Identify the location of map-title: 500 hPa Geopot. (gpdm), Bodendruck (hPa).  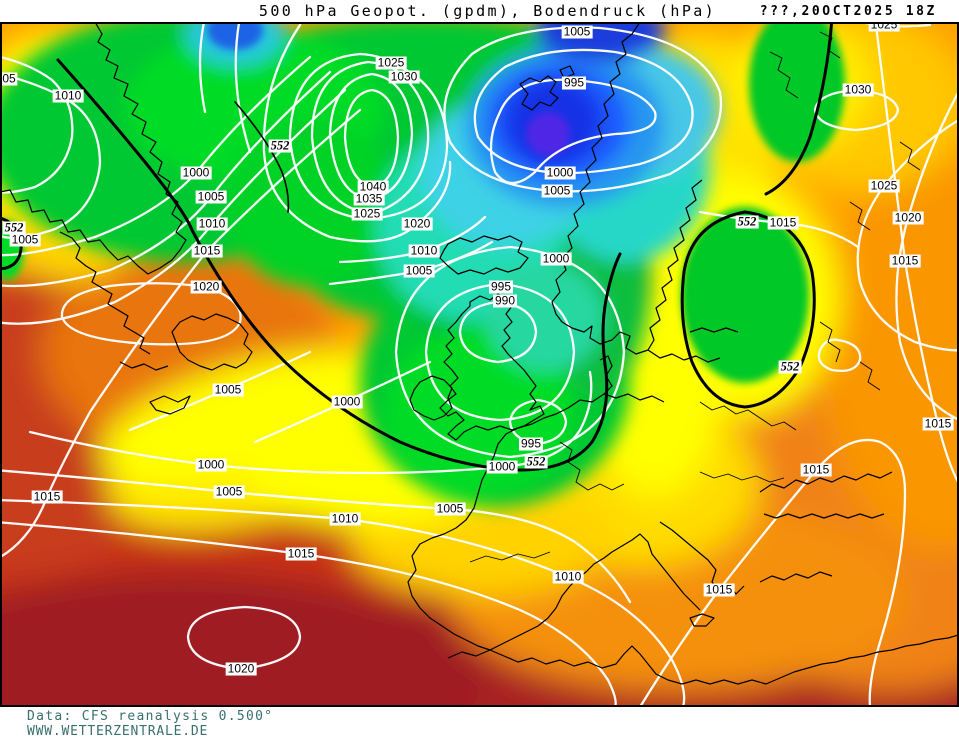
(487, 11).